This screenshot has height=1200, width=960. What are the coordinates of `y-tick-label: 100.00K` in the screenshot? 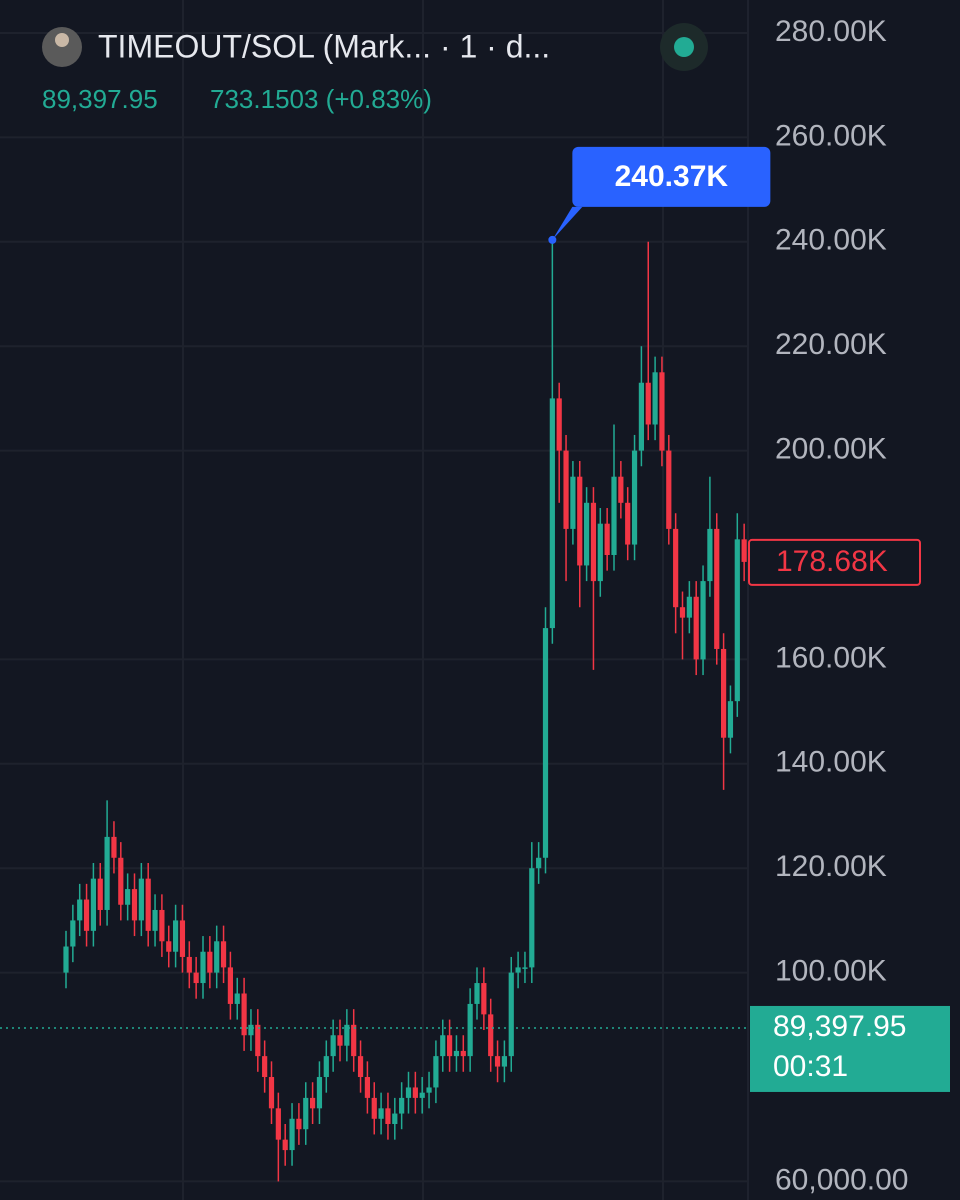 It's located at (831, 971).